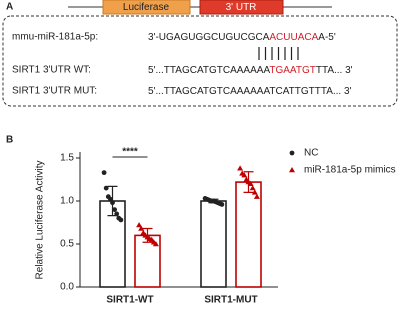  What do you see at coordinates (278, 53) in the screenshot?
I see `pairing-bars` at bounding box center [278, 53].